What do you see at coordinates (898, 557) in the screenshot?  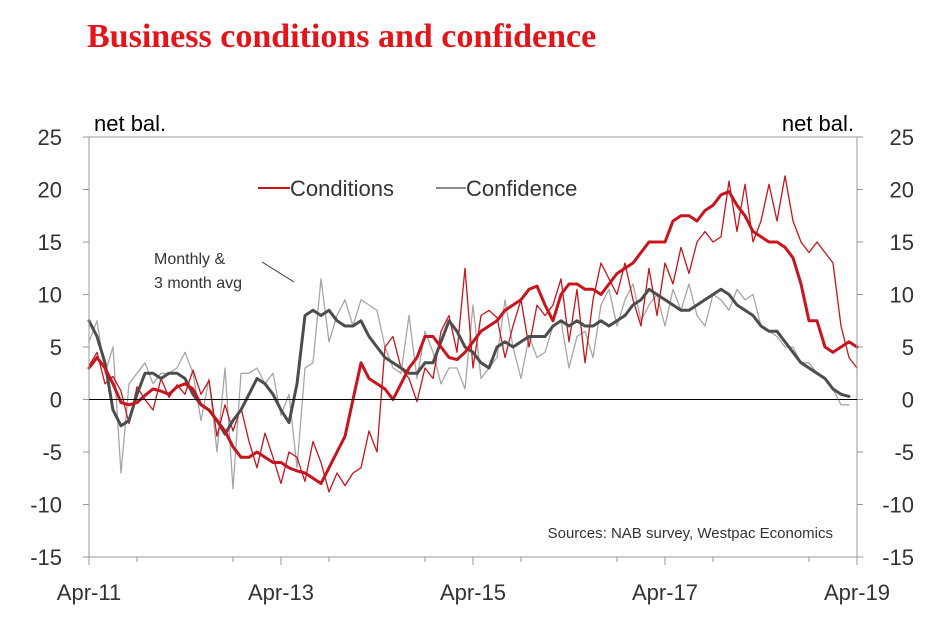 I see `y-tick-label-right: -15` at bounding box center [898, 557].